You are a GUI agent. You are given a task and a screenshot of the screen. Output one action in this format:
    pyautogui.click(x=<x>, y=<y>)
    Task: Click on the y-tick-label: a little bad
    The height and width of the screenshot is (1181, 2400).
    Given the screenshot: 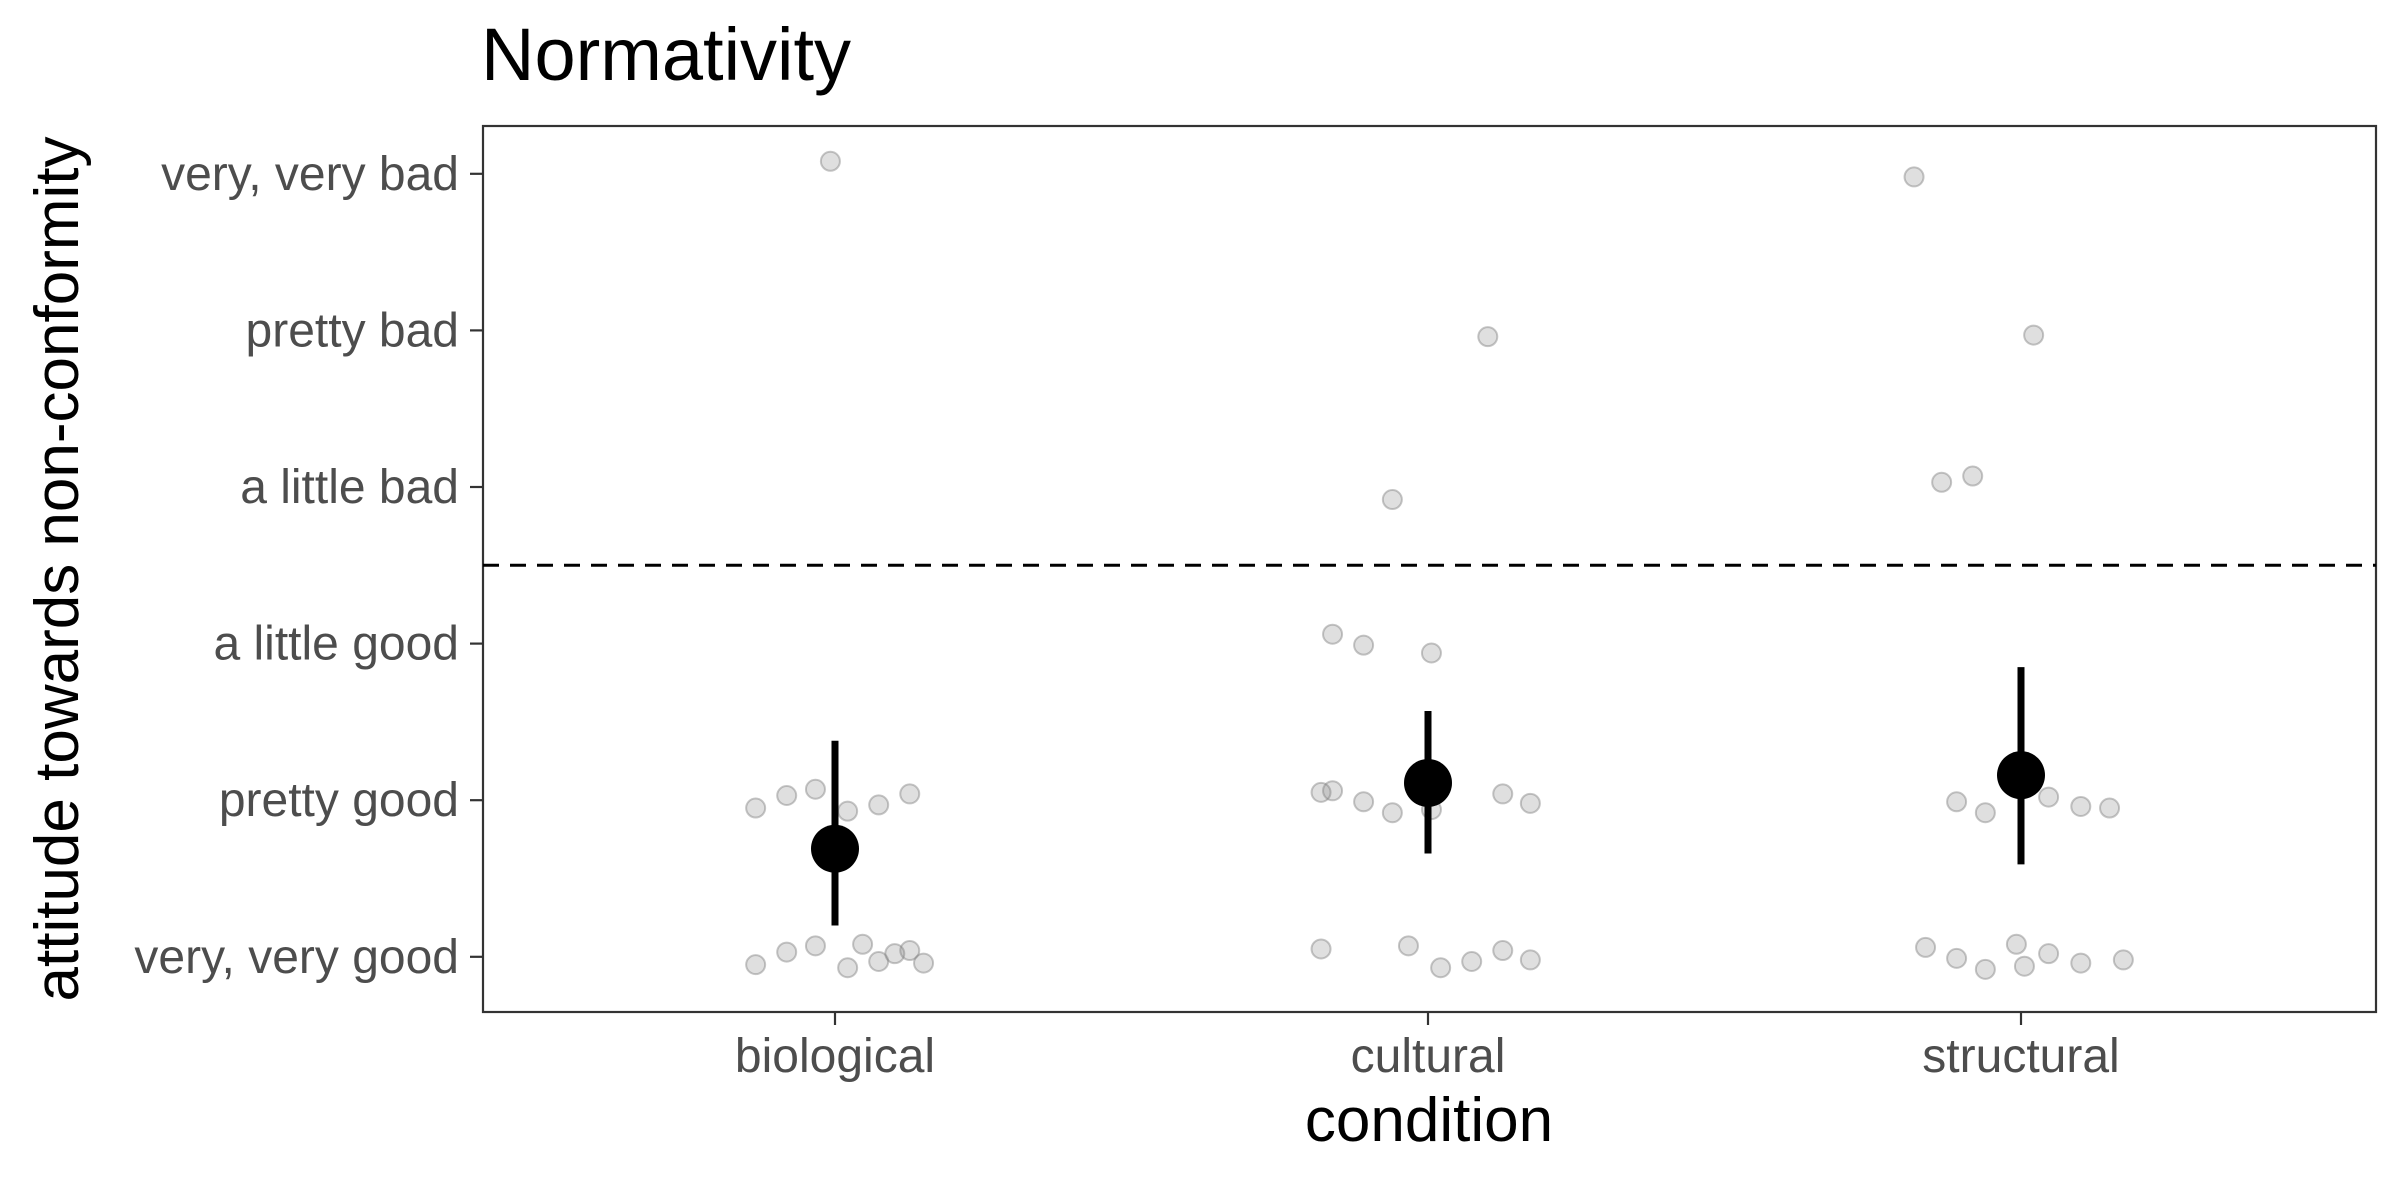 What is the action you would take?
    pyautogui.click(x=349, y=487)
    